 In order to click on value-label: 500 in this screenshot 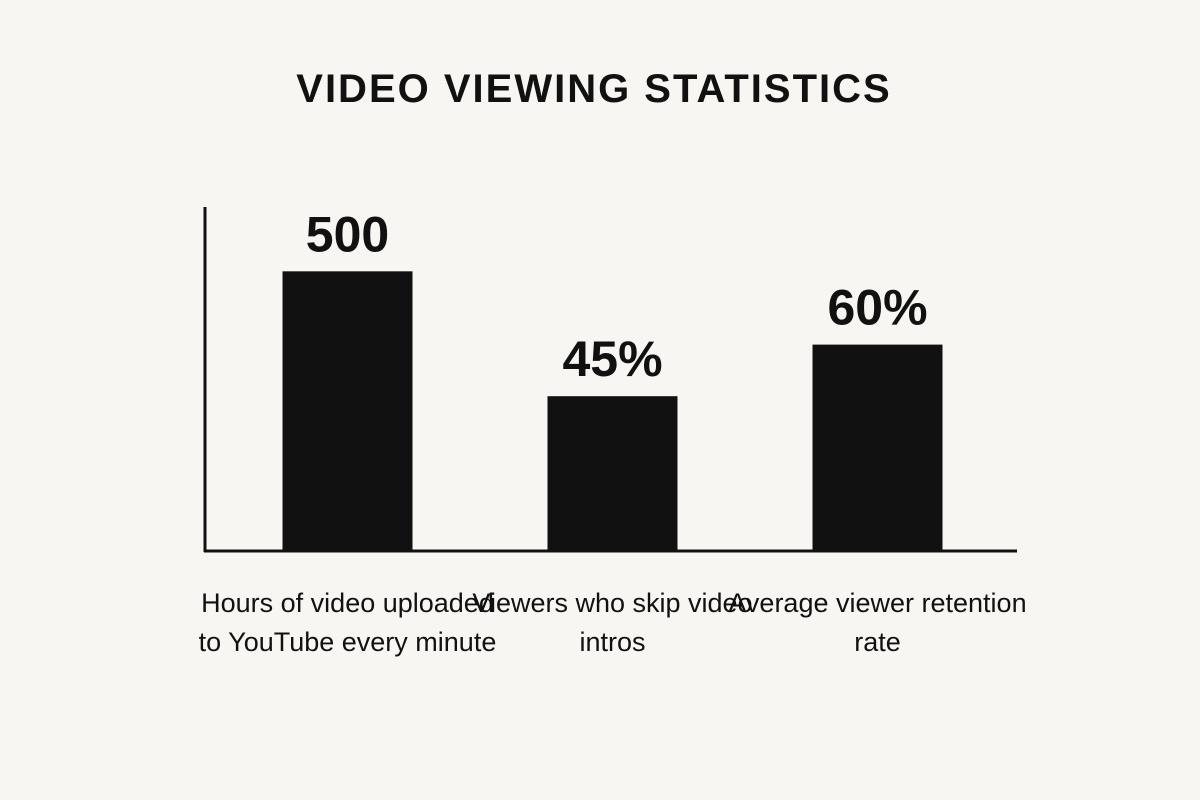, I will do `click(347, 234)`.